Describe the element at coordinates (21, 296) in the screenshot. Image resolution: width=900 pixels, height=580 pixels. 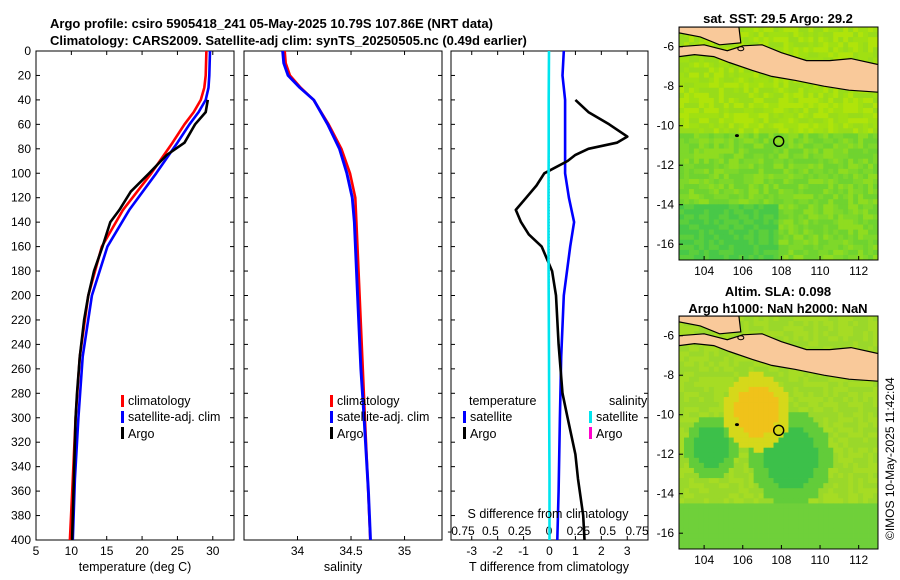
I see `y-tick-label: 200` at that location.